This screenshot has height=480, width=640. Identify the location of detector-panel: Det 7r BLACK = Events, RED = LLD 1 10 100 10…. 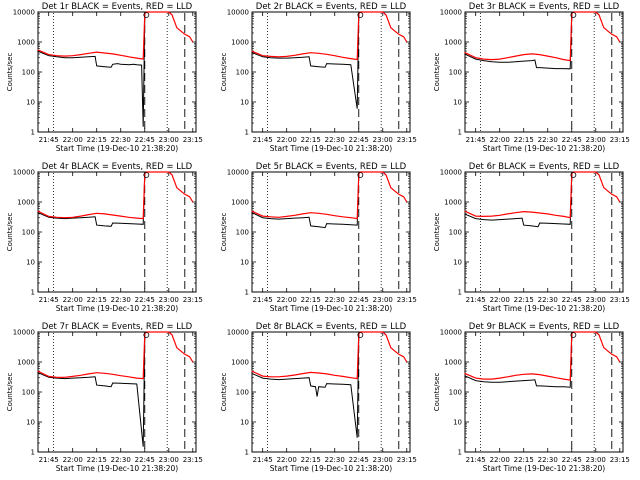
(104, 397).